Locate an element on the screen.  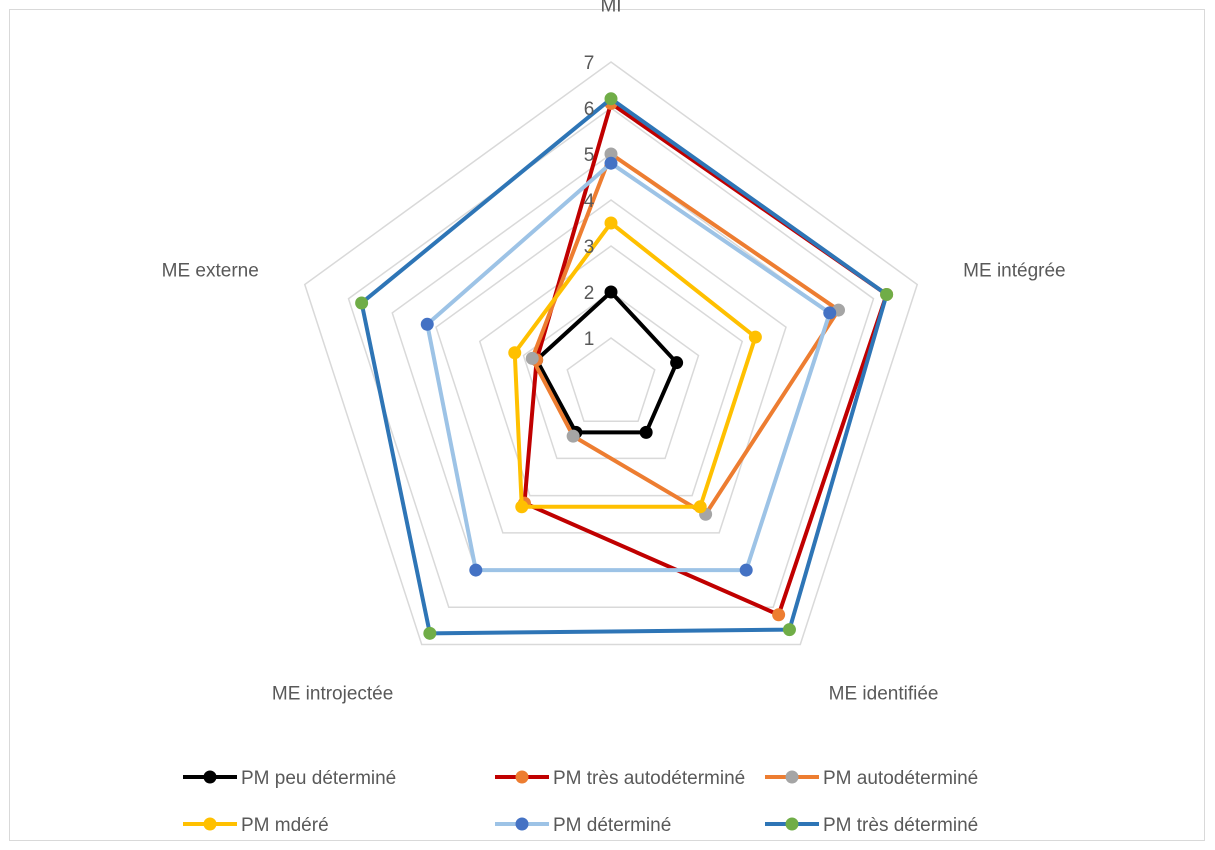
axis-label-1: ME intégrée is located at coordinates (1014, 271).